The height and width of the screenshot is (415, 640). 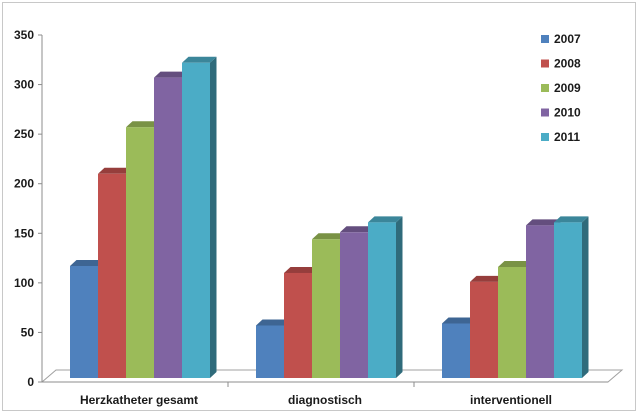 I want to click on y-tick-label: 150, so click(x=24, y=233).